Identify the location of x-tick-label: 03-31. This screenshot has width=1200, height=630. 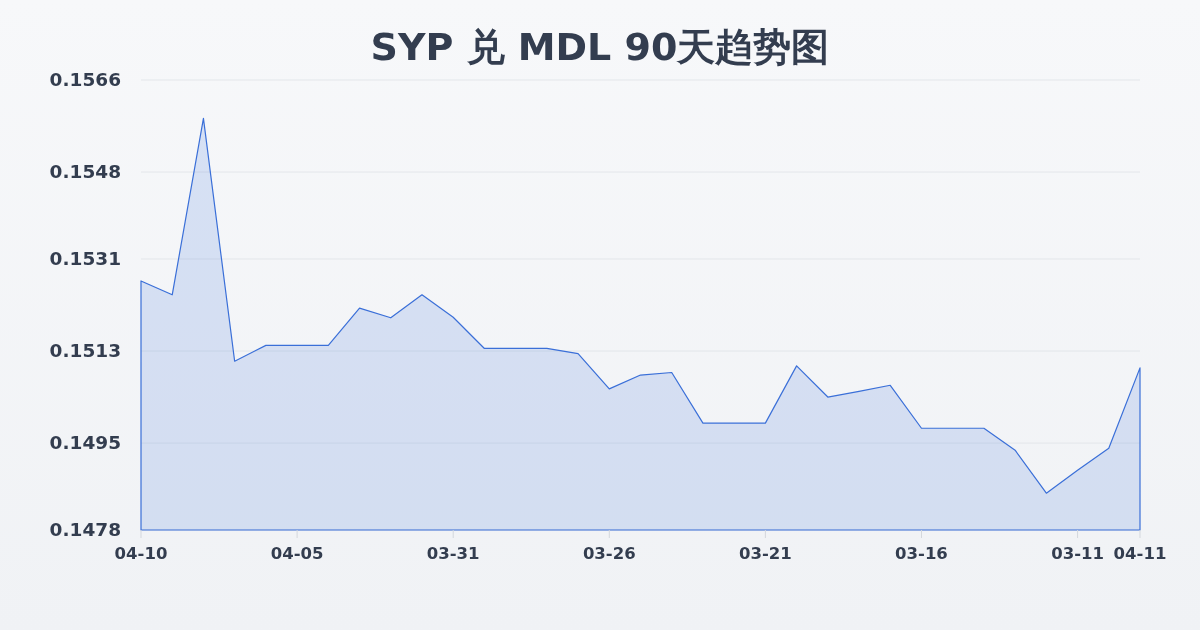
(453, 553).